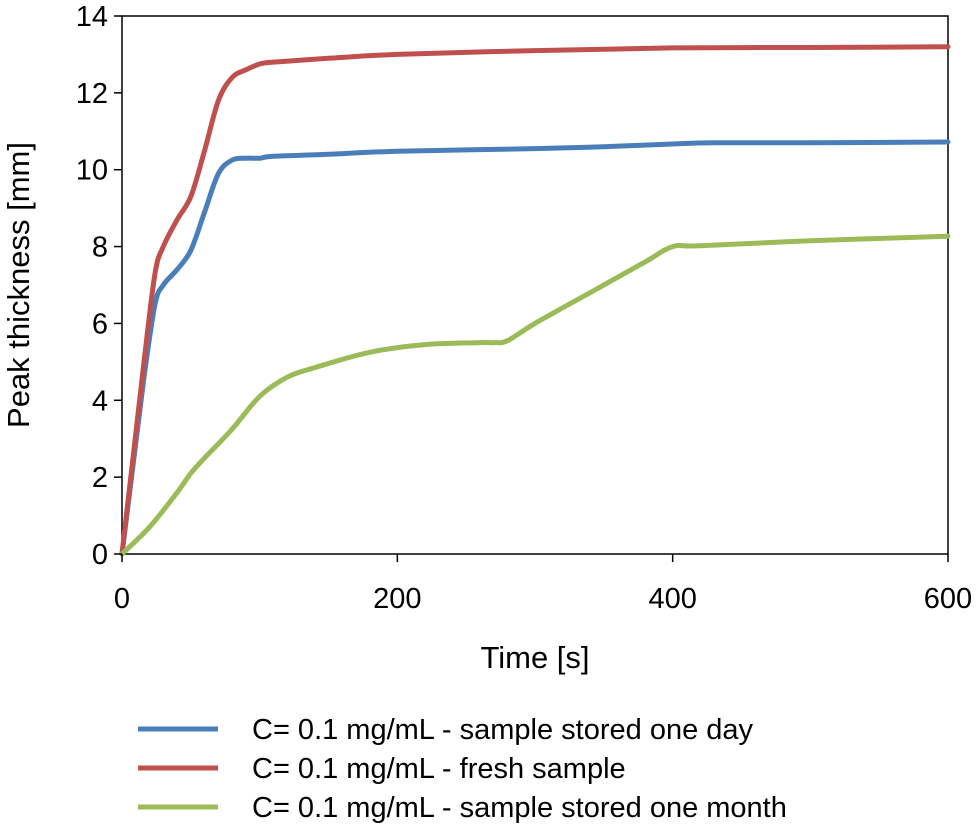 This screenshot has height=824, width=977. Describe the element at coordinates (100, 401) in the screenshot. I see `y-tick-label: 4` at that location.